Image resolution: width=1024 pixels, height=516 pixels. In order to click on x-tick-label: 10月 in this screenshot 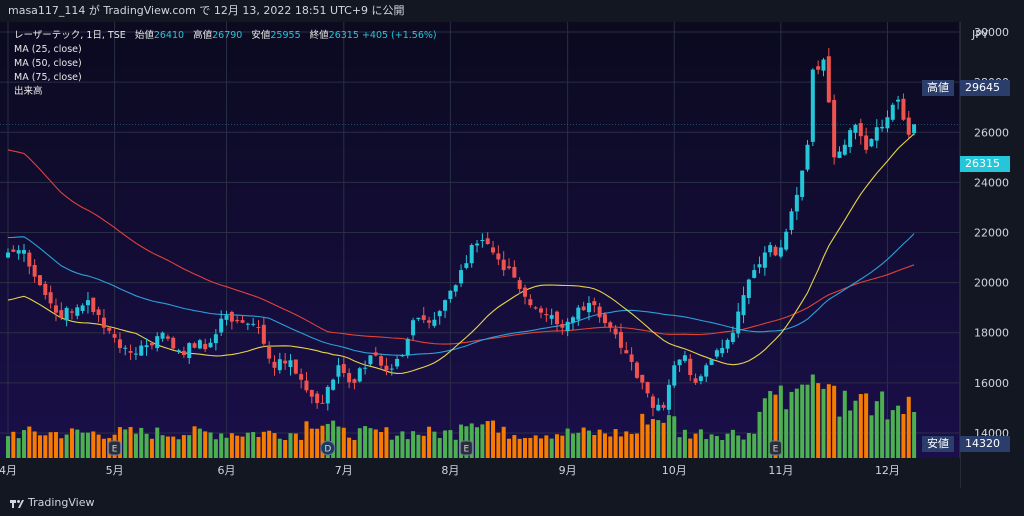, I will do `click(674, 470)`.